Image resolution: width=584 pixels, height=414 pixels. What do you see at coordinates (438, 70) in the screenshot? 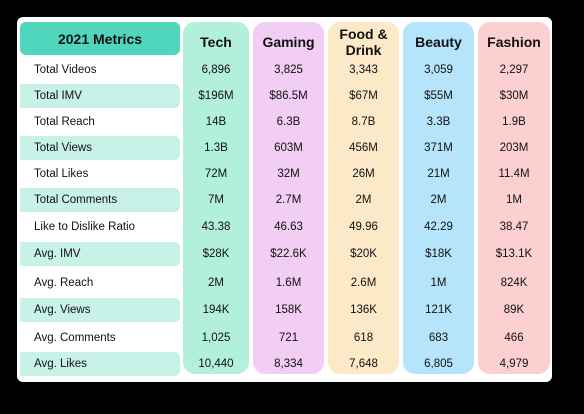
I see `table-cell: 3,059` at bounding box center [438, 70].